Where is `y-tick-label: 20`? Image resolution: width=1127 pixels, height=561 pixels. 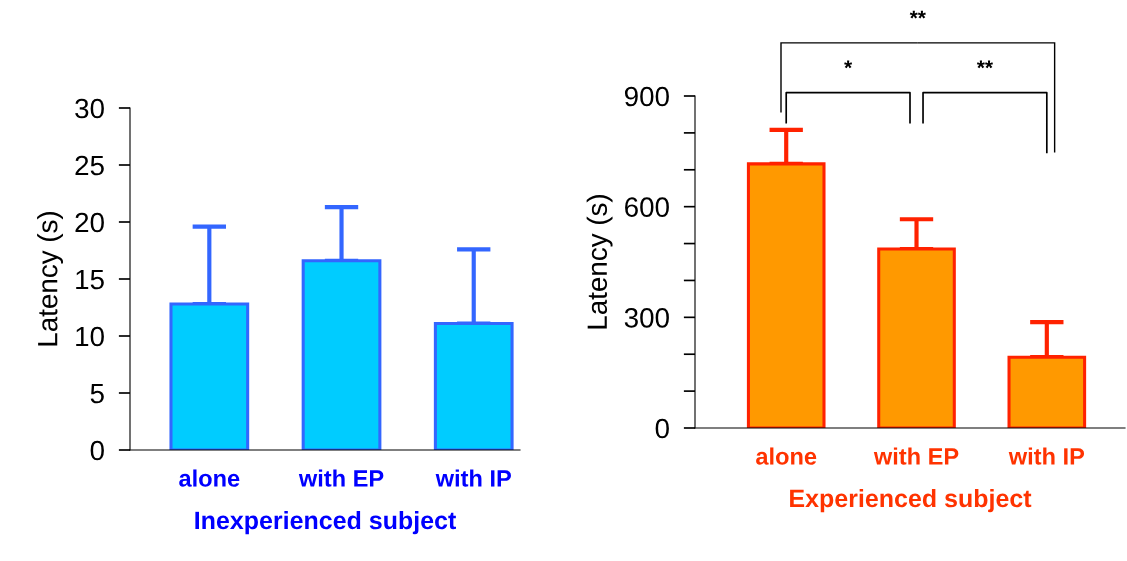 y-tick-label: 20 is located at coordinates (89, 222).